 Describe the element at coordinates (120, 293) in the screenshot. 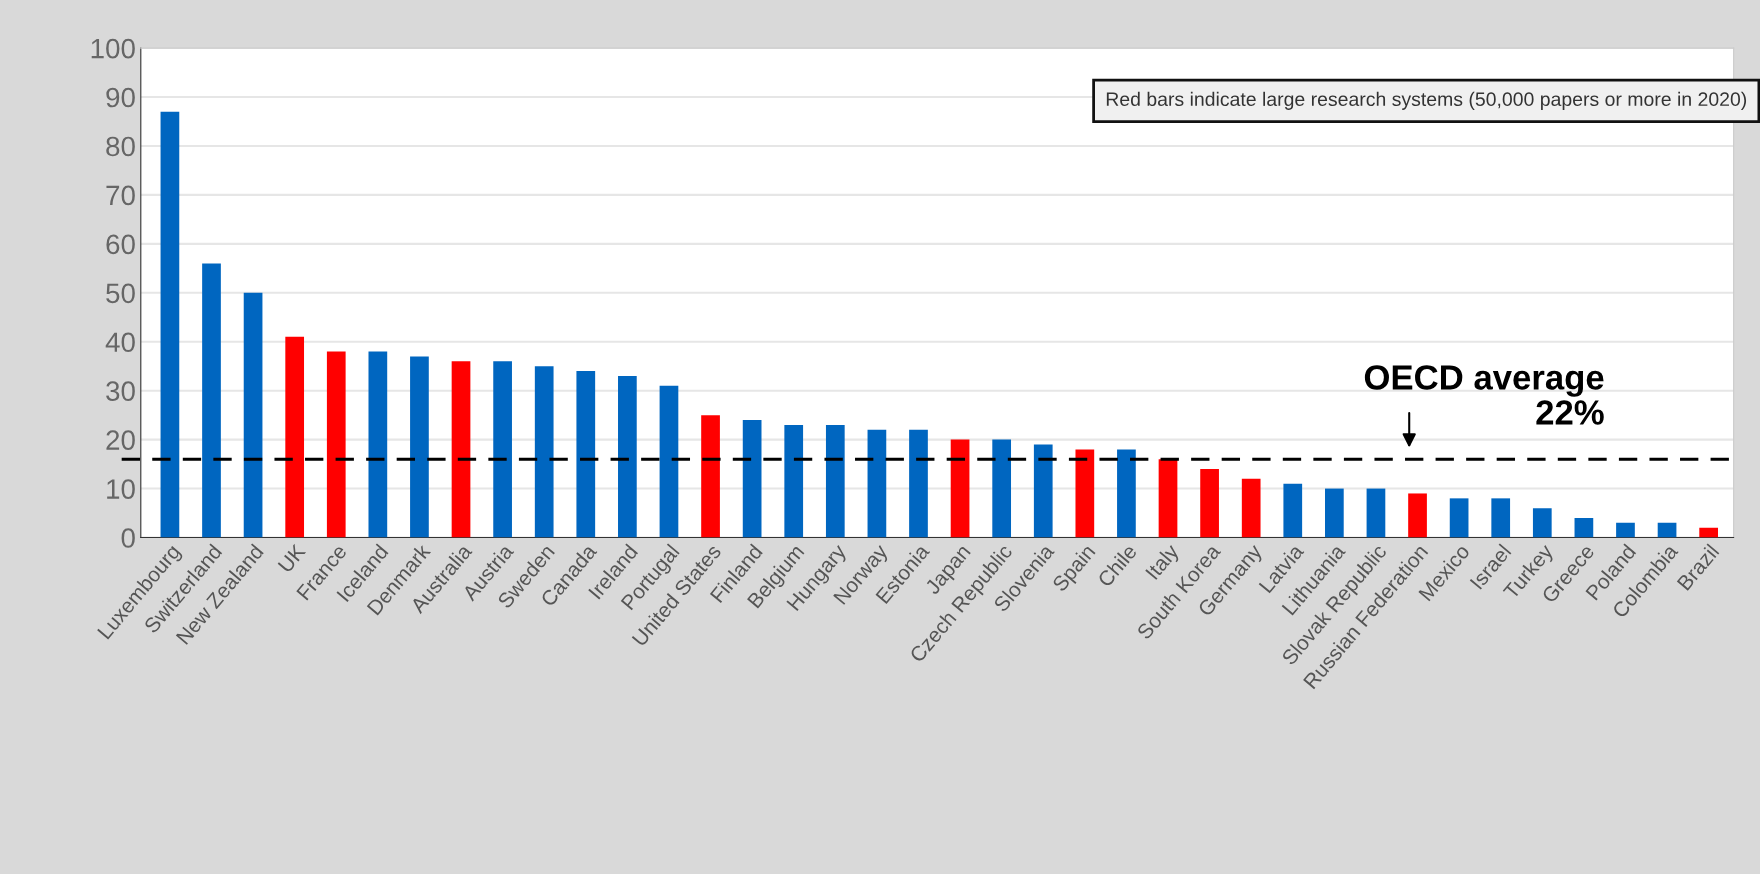

I see `y-tick-label: 50` at that location.